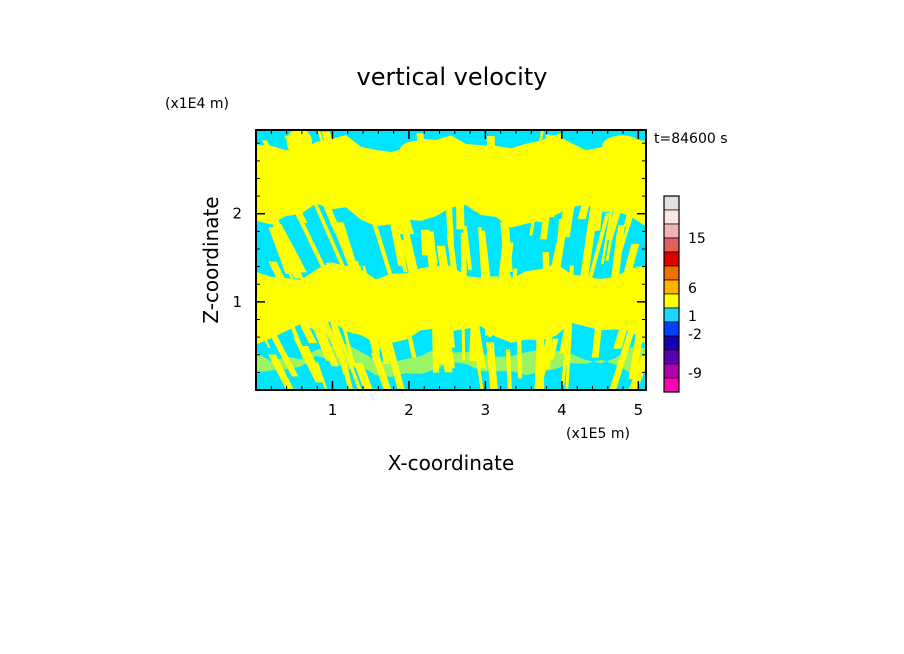  What do you see at coordinates (697, 239) in the screenshot?
I see `colorbar-label: 15` at bounding box center [697, 239].